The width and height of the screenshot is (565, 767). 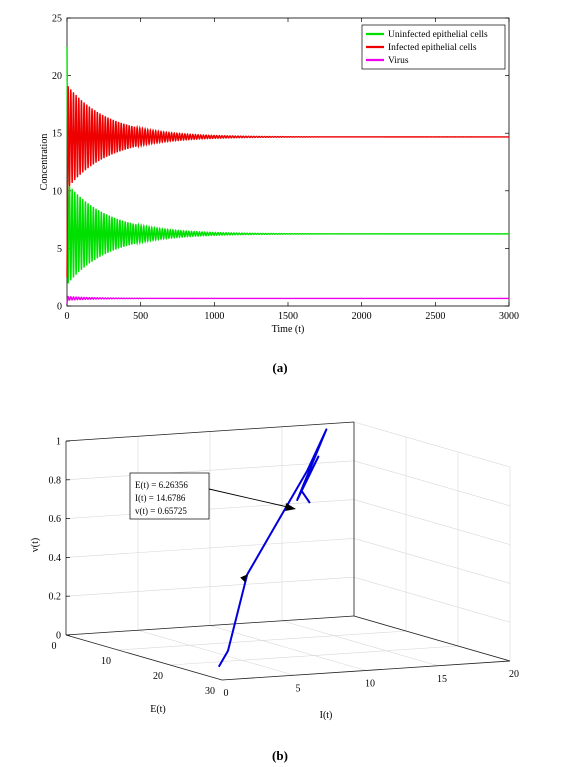 I want to click on chart-a-x-axis-label: Time (t), so click(x=288, y=329).